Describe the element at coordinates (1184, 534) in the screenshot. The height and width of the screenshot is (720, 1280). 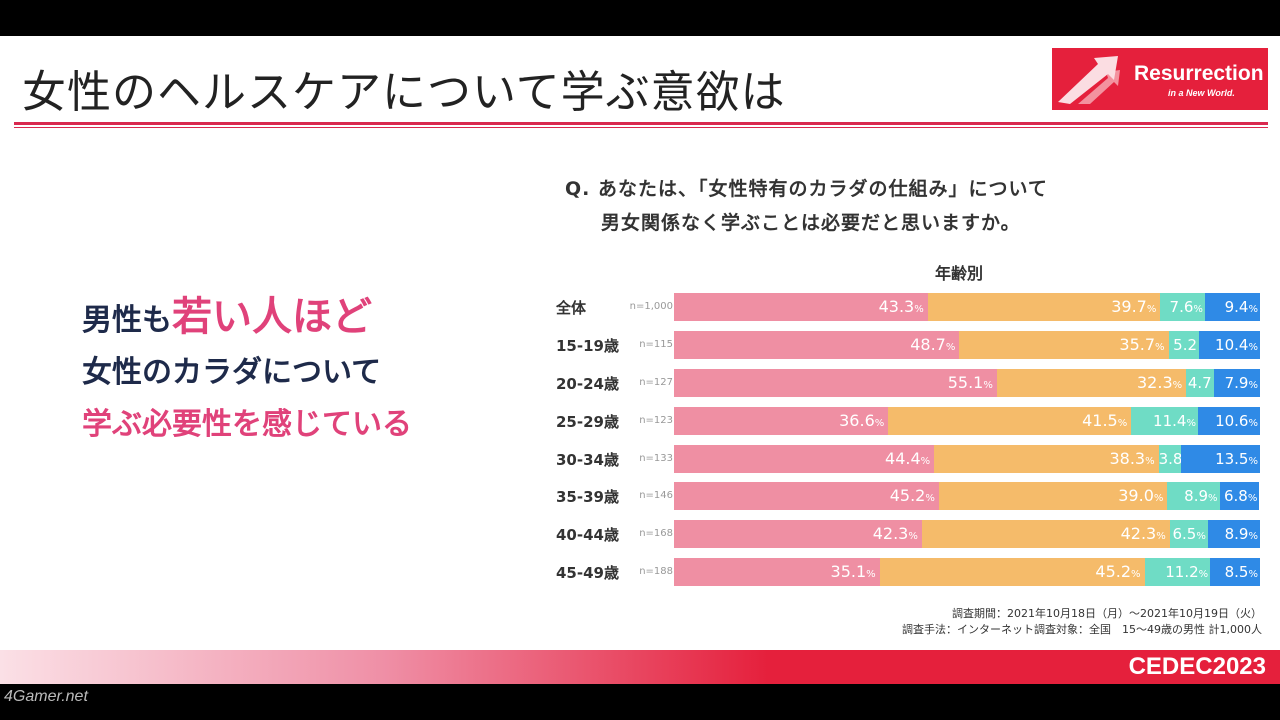
I see `data-label: 6.5` at that location.